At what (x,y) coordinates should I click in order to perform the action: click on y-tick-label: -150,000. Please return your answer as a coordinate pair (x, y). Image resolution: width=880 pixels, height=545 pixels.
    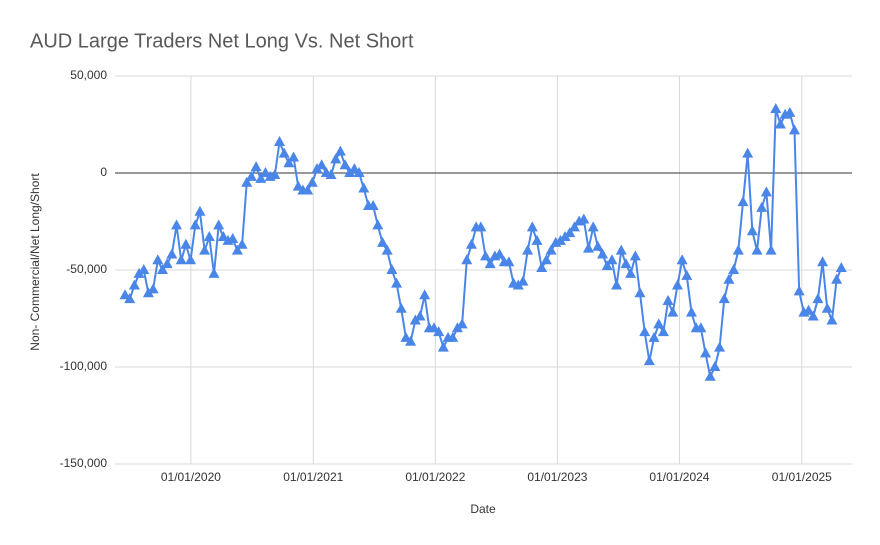
    Looking at the image, I should click on (84, 463).